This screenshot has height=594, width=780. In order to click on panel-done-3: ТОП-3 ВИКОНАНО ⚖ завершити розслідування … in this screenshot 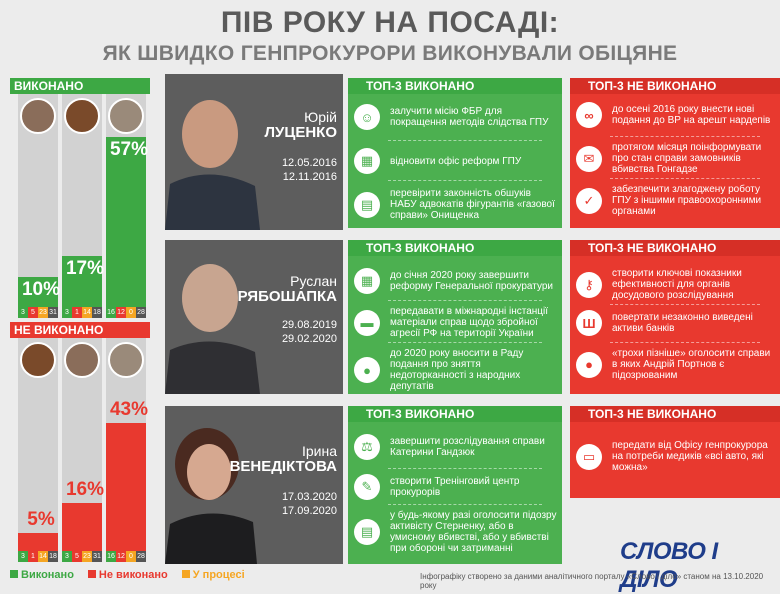, I will do `click(455, 485)`.